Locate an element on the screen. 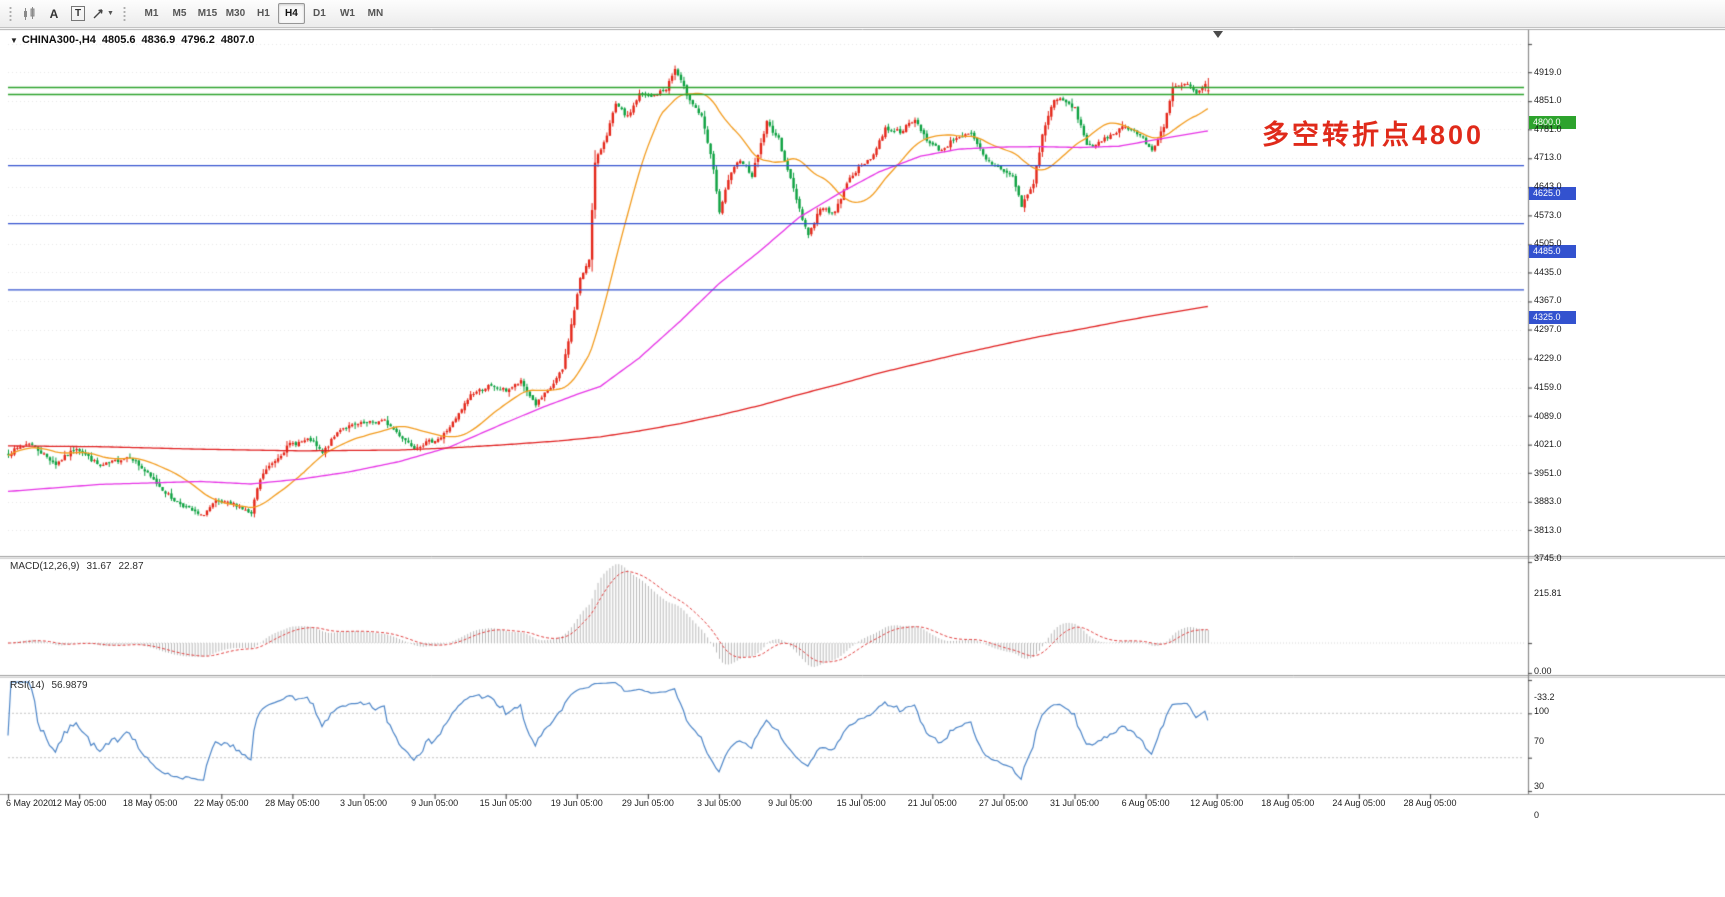  chart-shift-marker-icon is located at coordinates (1218, 34).